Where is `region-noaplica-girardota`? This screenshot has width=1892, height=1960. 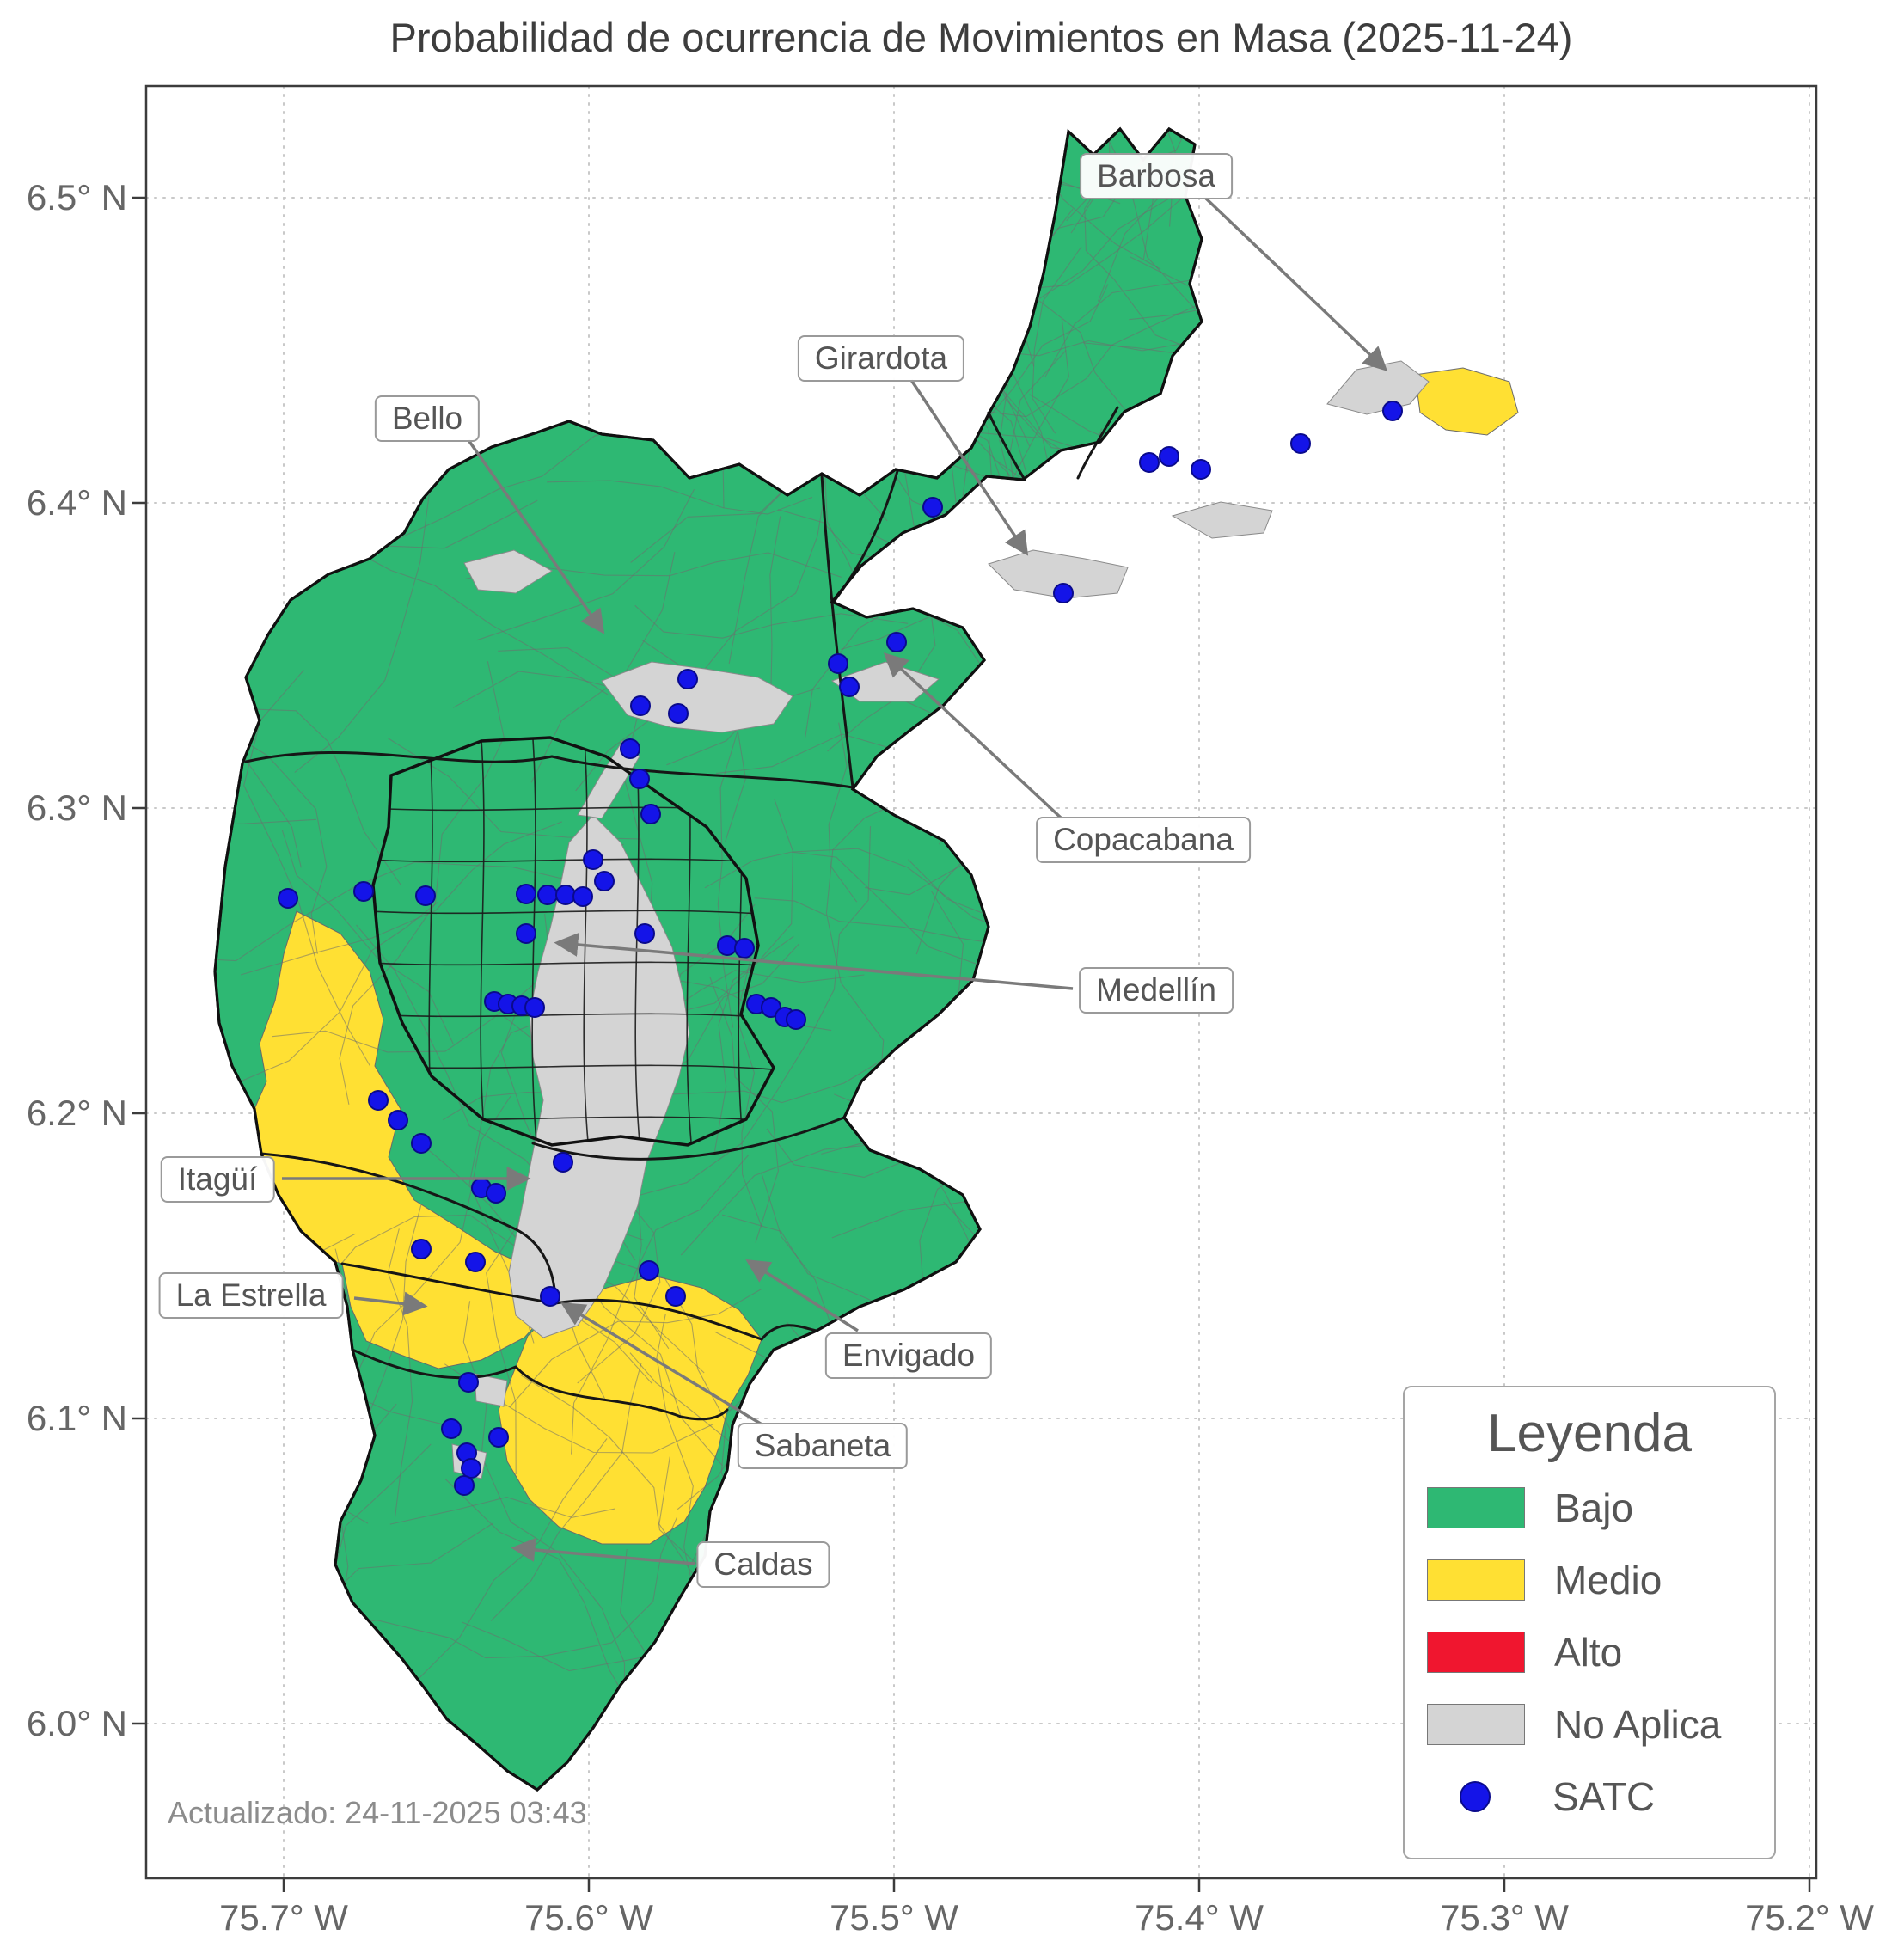
region-noaplica-girardota is located at coordinates (1058, 574).